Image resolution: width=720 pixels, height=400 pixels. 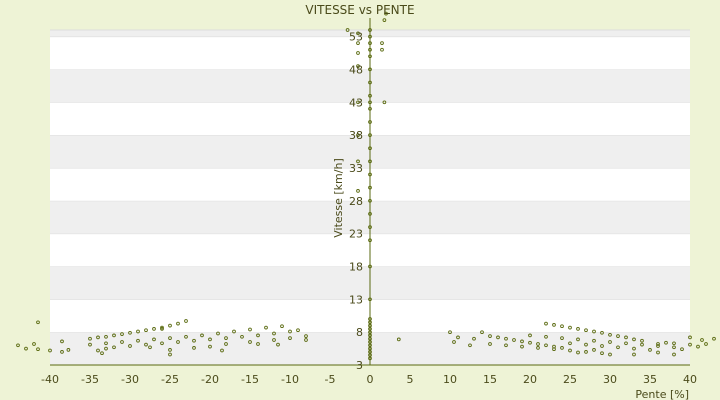 I want to click on x-tick-label: -35, so click(x=90, y=379).